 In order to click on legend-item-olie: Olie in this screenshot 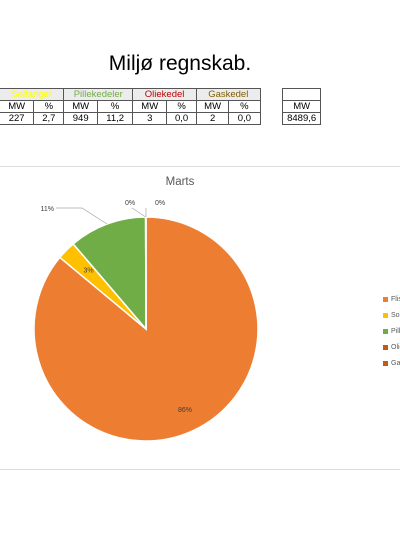, I will do `click(391, 352)`.